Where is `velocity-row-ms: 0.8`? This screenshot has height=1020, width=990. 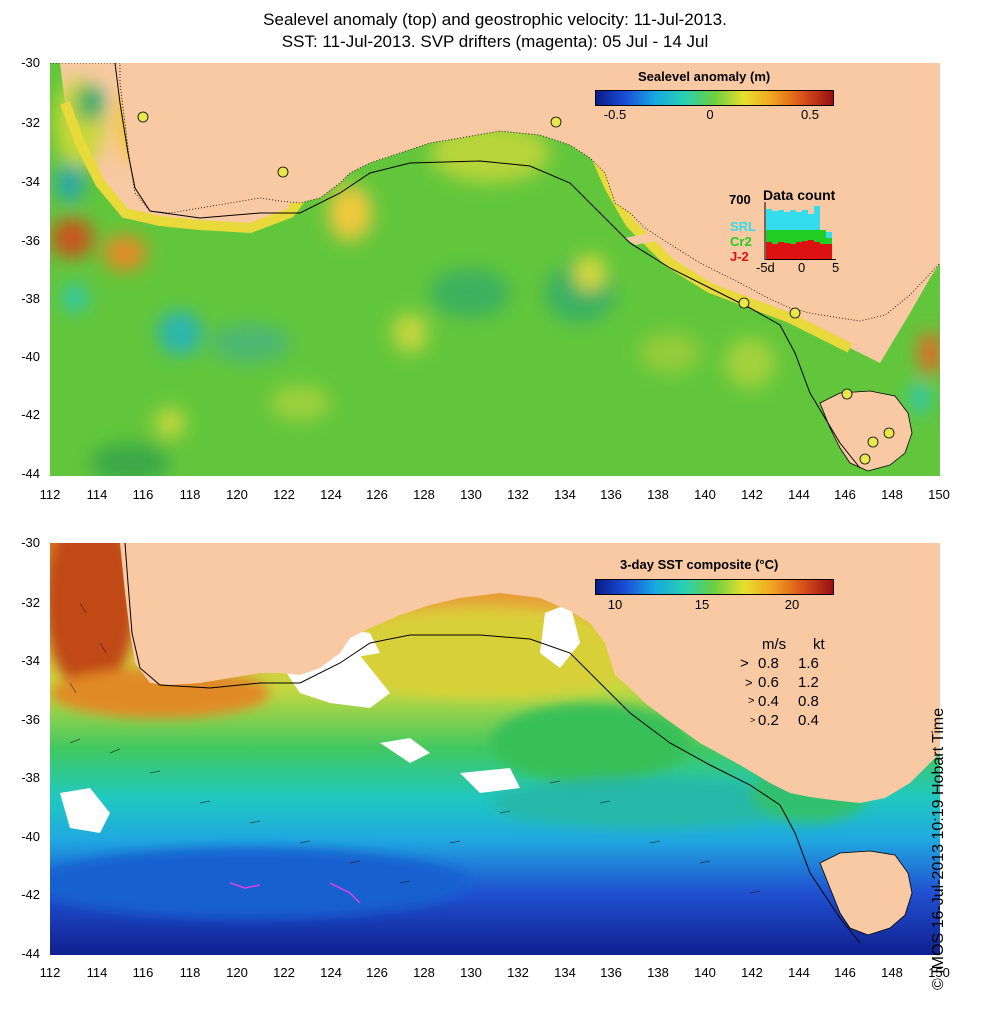 velocity-row-ms: 0.8 is located at coordinates (768, 663).